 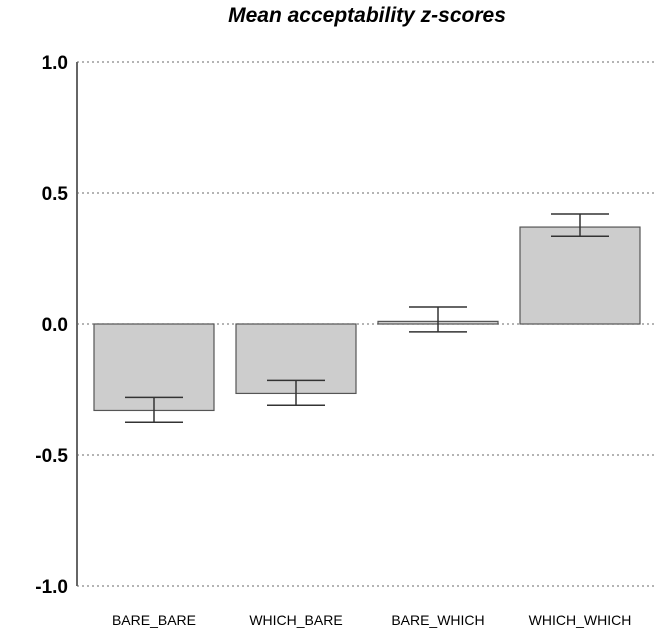 What do you see at coordinates (580, 275) in the screenshot?
I see `bar-which-which` at bounding box center [580, 275].